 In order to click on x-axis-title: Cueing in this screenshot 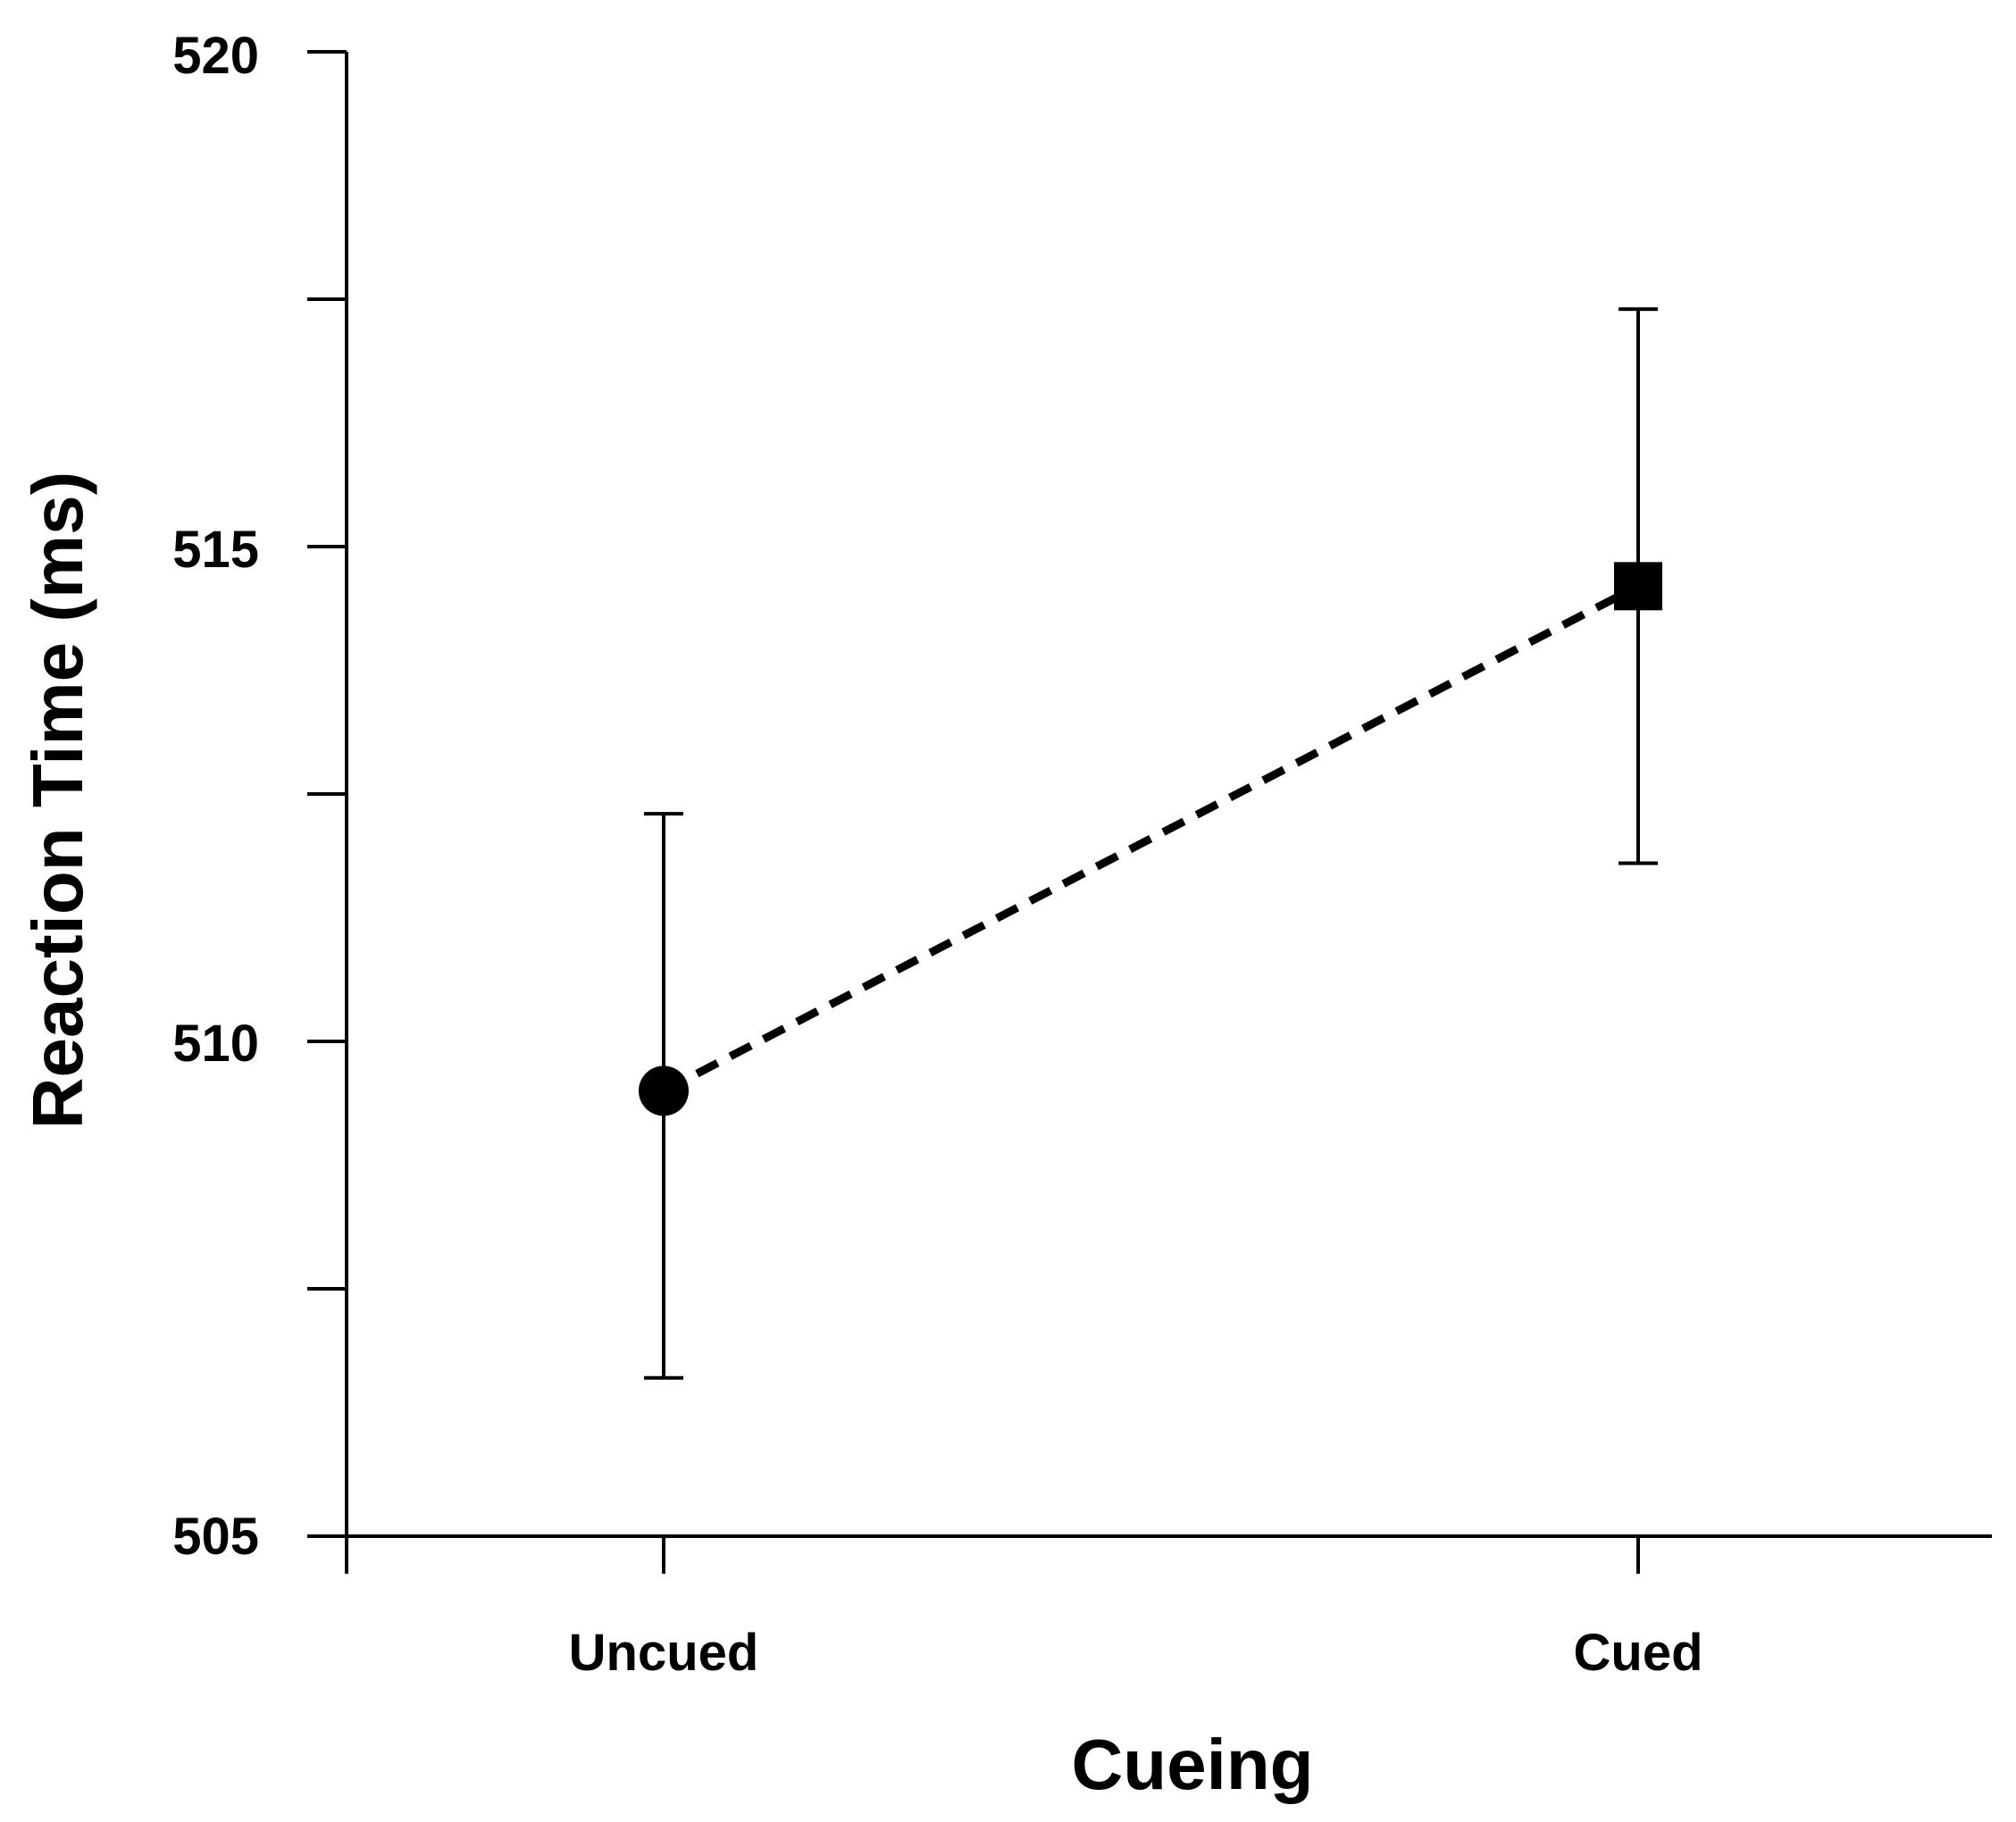, I will do `click(1192, 1764)`.